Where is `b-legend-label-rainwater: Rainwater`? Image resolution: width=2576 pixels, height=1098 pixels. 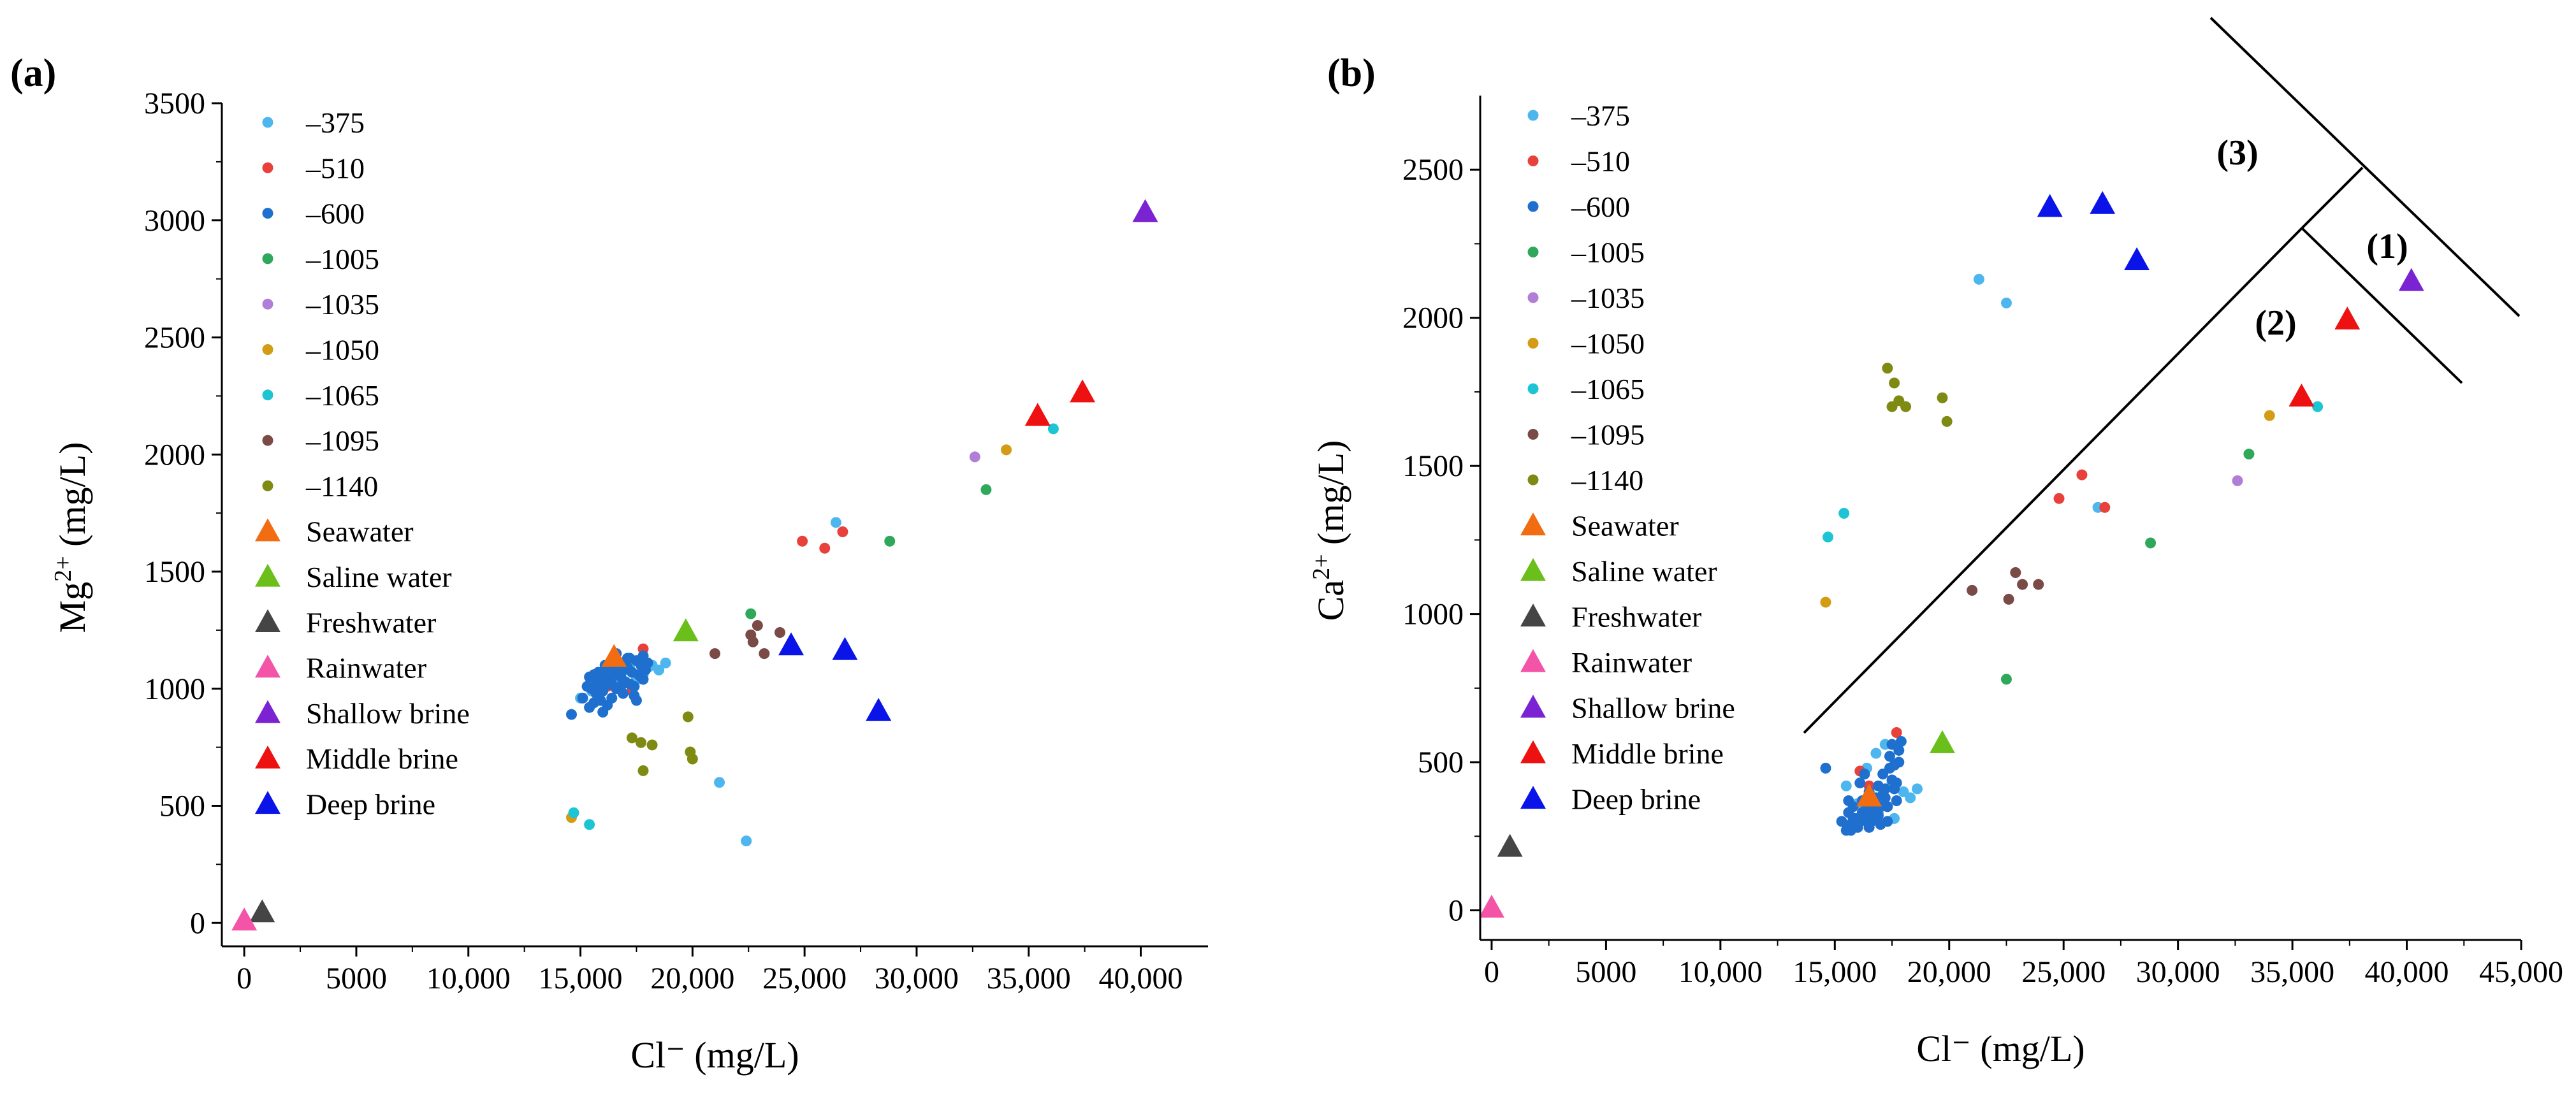 b-legend-label-rainwater: Rainwater is located at coordinates (1631, 662).